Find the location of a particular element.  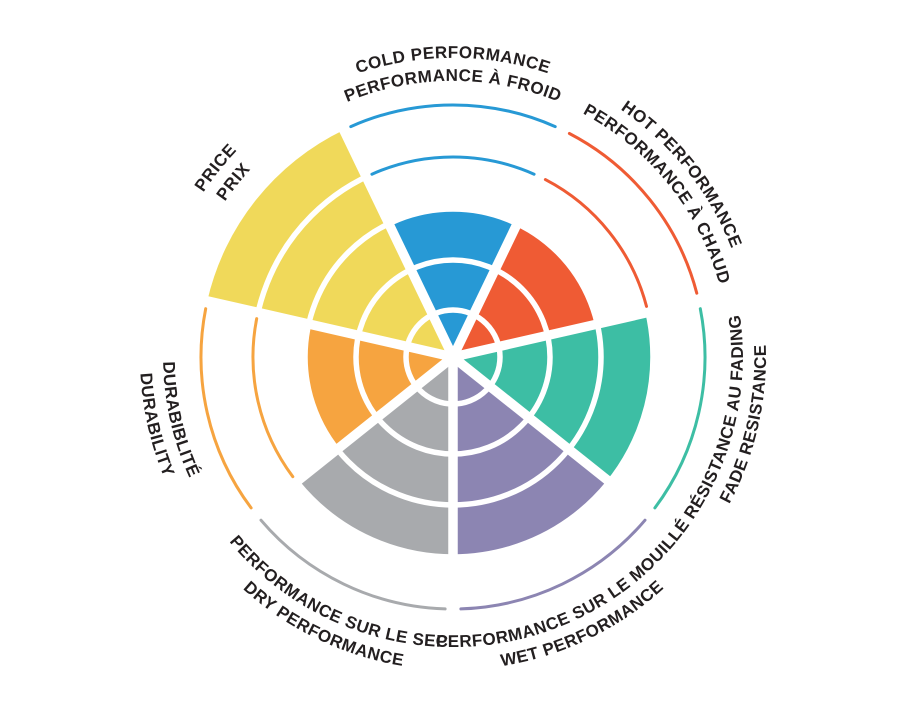

wedge-price is located at coordinates (330, 243).